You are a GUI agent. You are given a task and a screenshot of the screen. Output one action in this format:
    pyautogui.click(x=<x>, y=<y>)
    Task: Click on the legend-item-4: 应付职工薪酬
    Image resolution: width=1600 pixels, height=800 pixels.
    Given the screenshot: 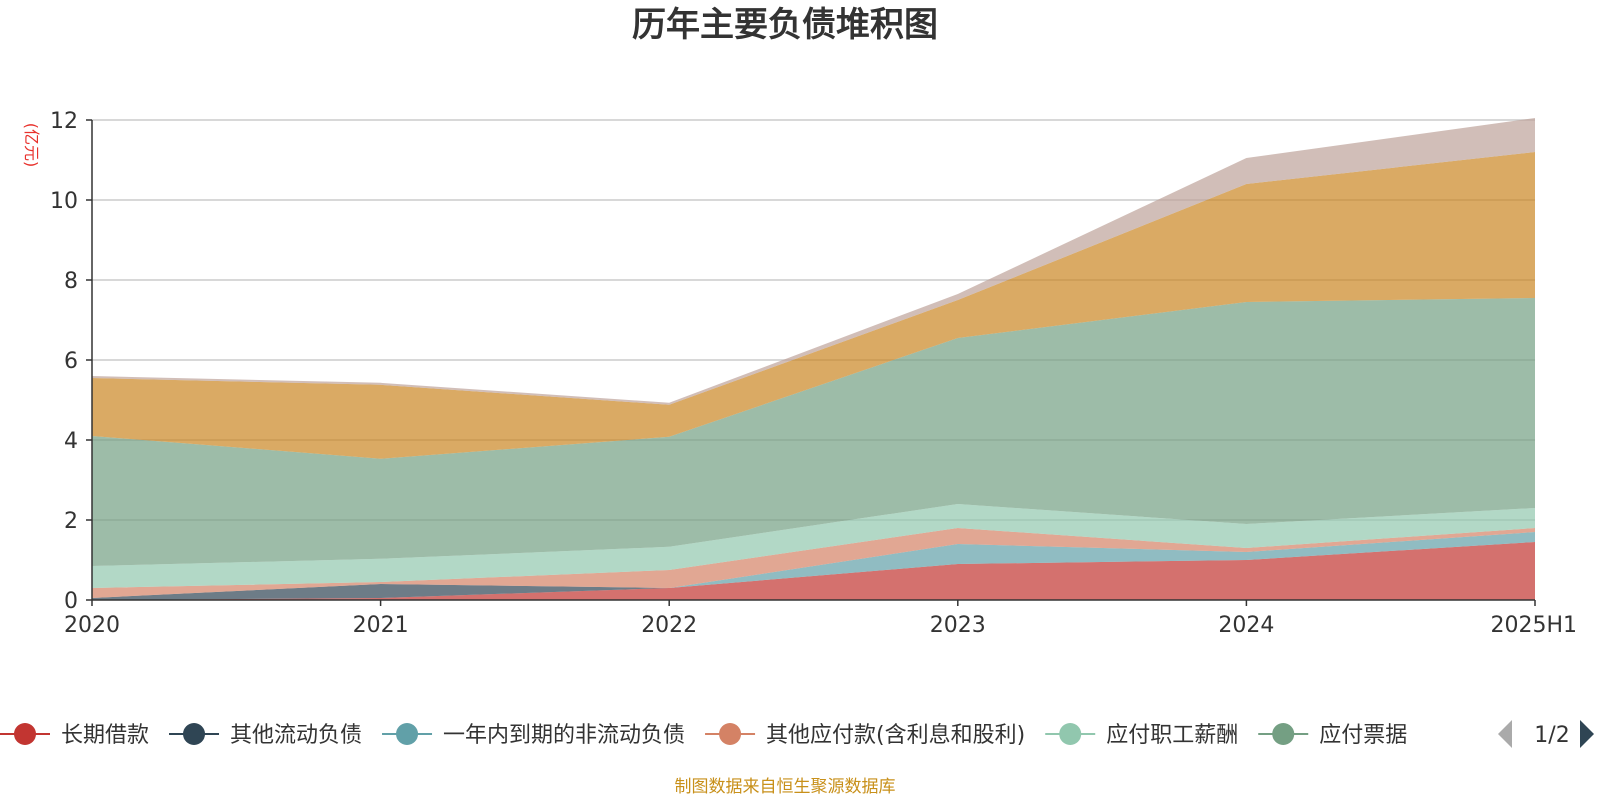 What is the action you would take?
    pyautogui.click(x=1141, y=735)
    